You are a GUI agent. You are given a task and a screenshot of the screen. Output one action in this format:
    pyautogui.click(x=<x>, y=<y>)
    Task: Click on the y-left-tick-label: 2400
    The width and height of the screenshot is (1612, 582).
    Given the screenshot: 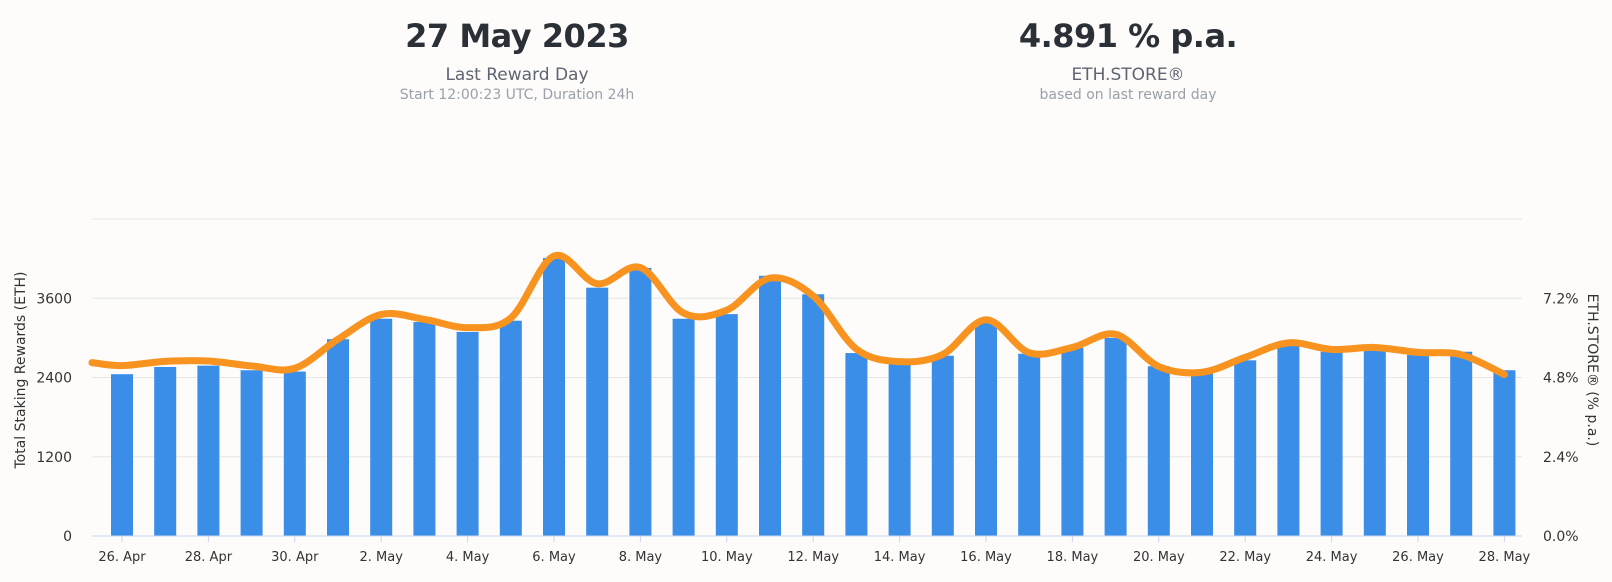 What is the action you would take?
    pyautogui.click(x=54, y=379)
    